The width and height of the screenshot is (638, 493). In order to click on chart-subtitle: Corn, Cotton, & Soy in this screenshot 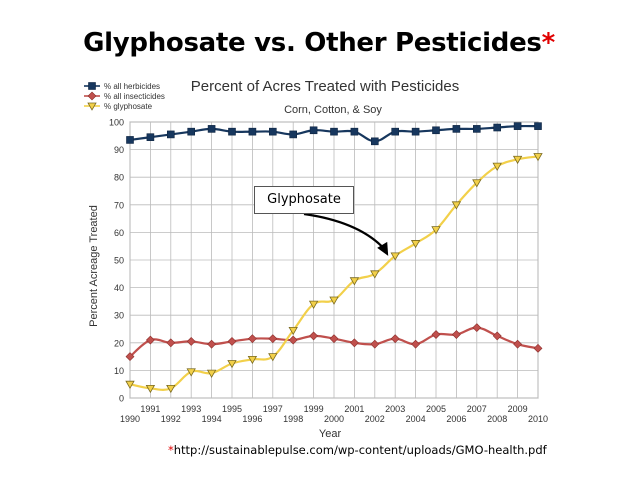, I will do `click(333, 110)`.